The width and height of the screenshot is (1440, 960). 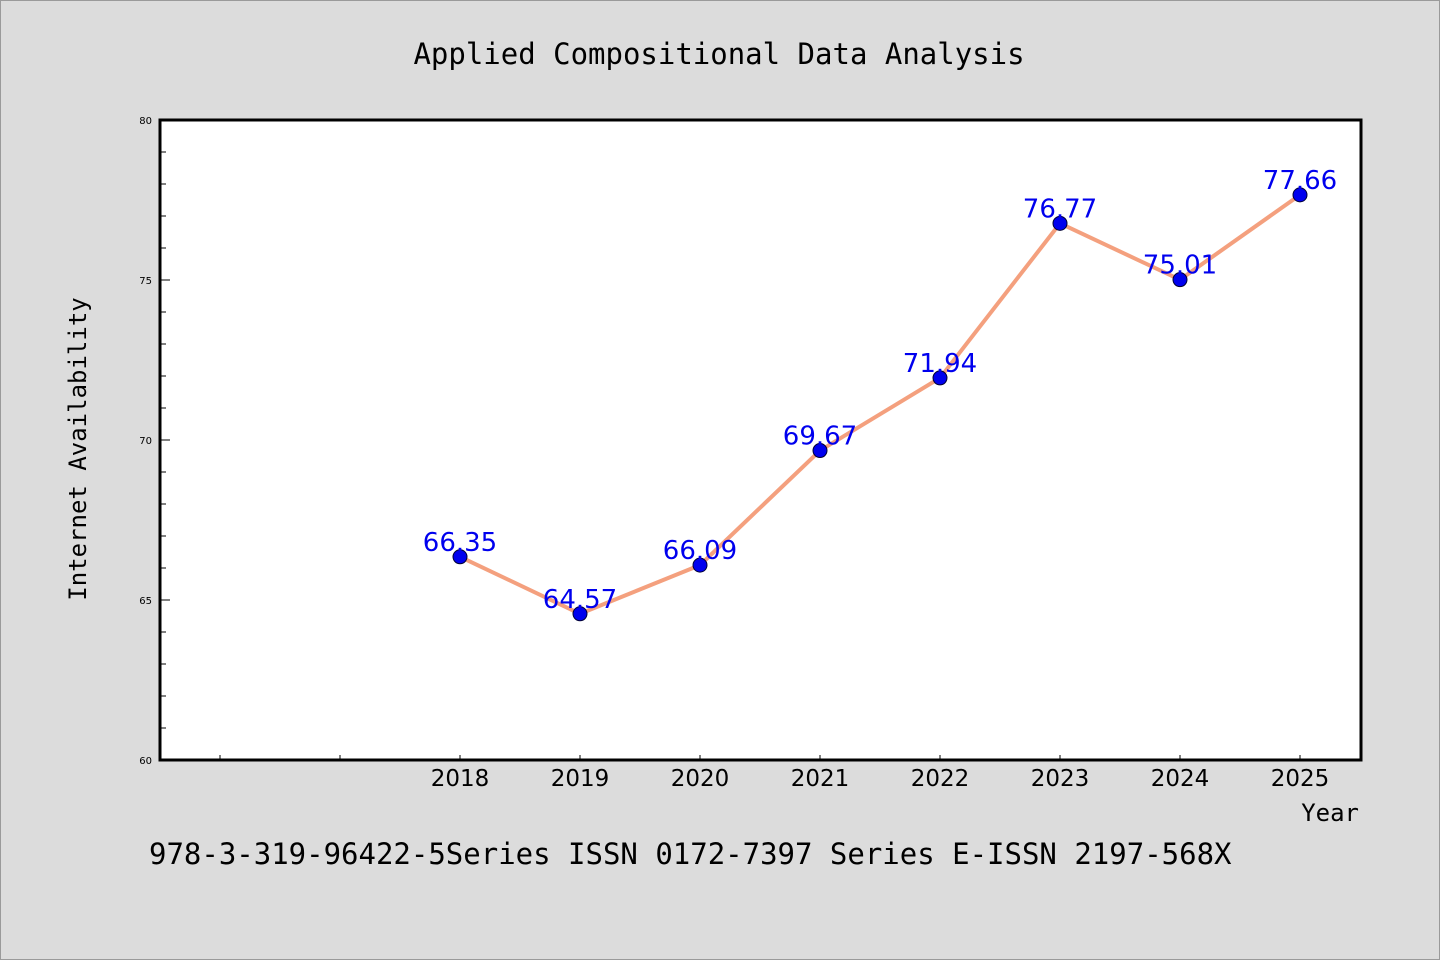 I want to click on data-label: 71.94, so click(x=940, y=364).